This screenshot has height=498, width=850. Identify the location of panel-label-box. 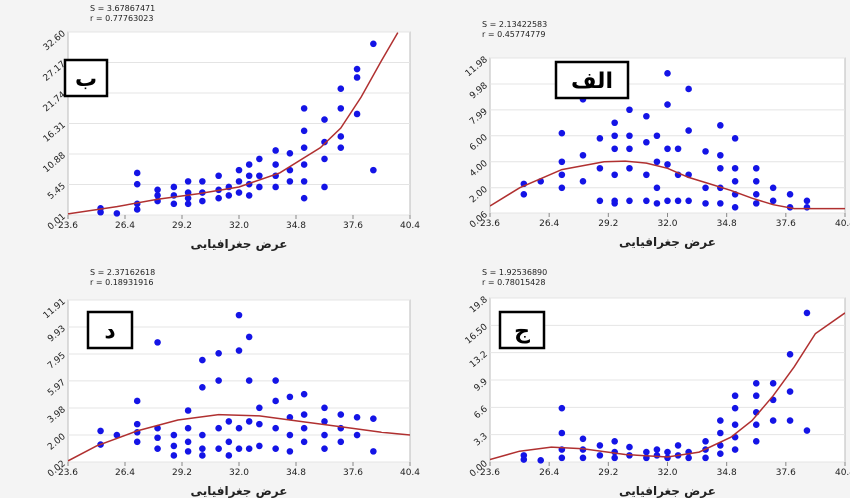
(86, 78).